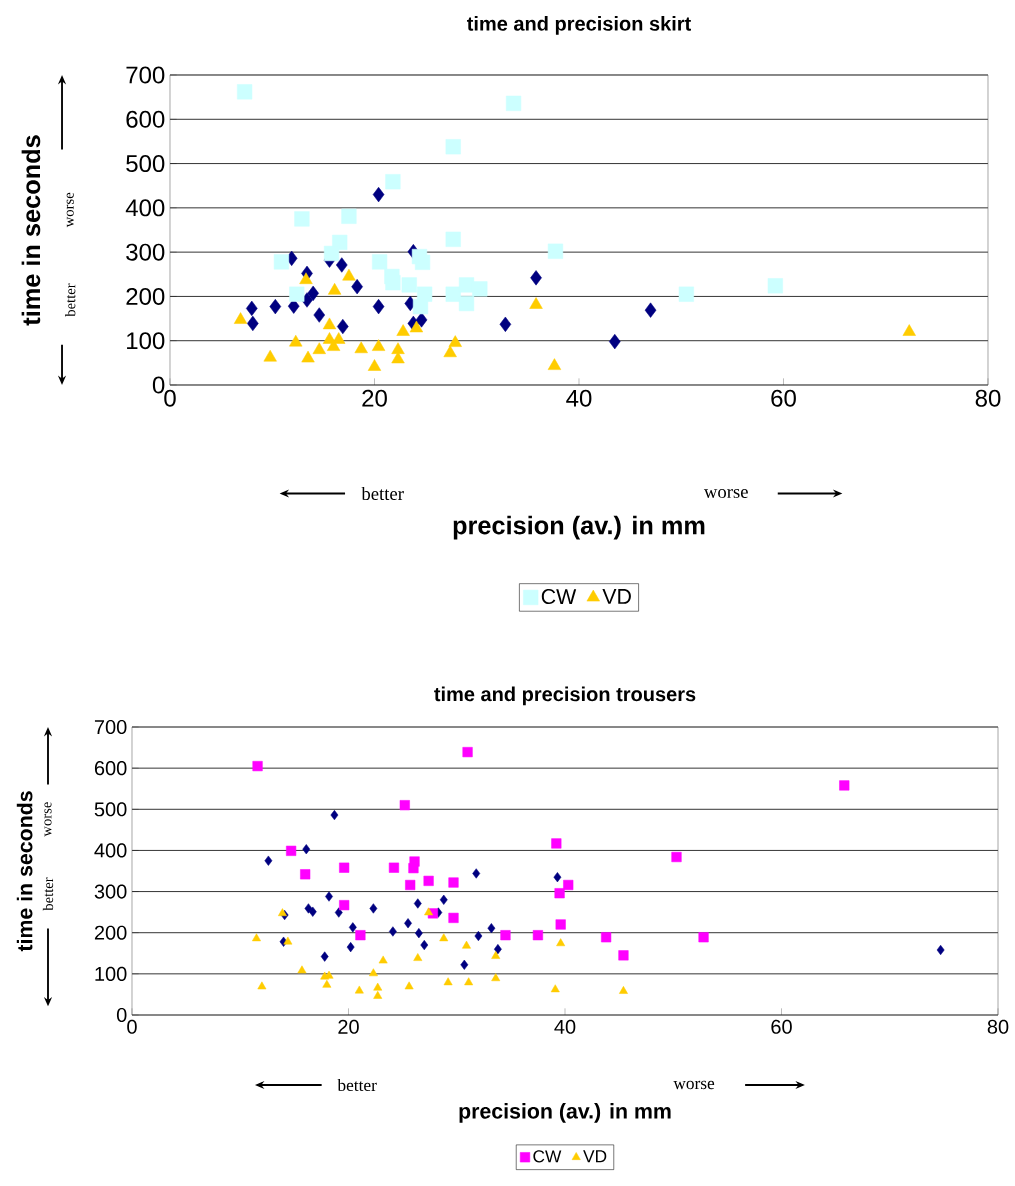  What do you see at coordinates (578, 25) in the screenshot?
I see `chart-title: time and precision skirt` at bounding box center [578, 25].